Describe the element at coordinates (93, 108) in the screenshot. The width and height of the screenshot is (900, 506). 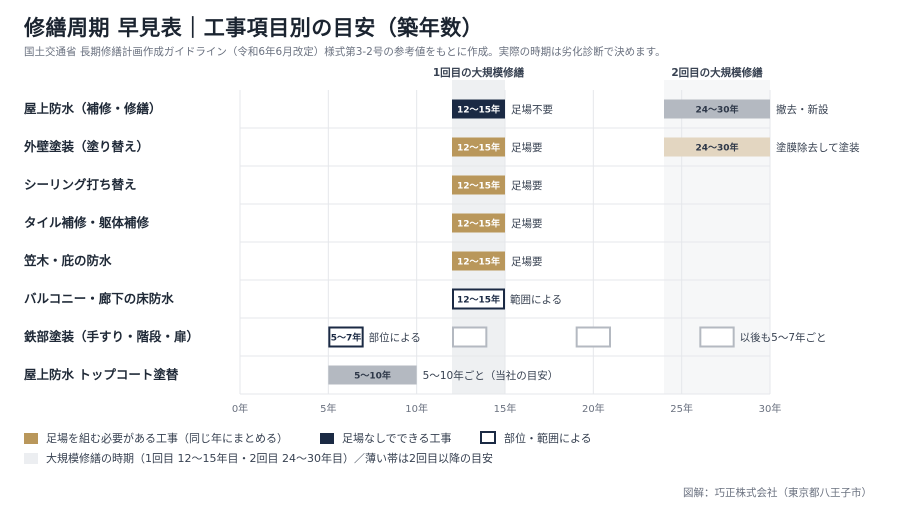
I see `row-label: 屋上防水（補修・修繕）` at that location.